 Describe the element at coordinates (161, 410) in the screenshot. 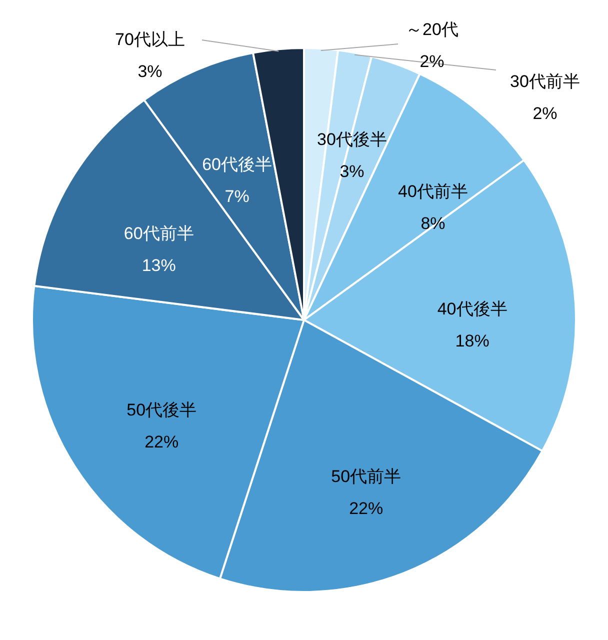

I see `slice-label: 50代後半` at that location.